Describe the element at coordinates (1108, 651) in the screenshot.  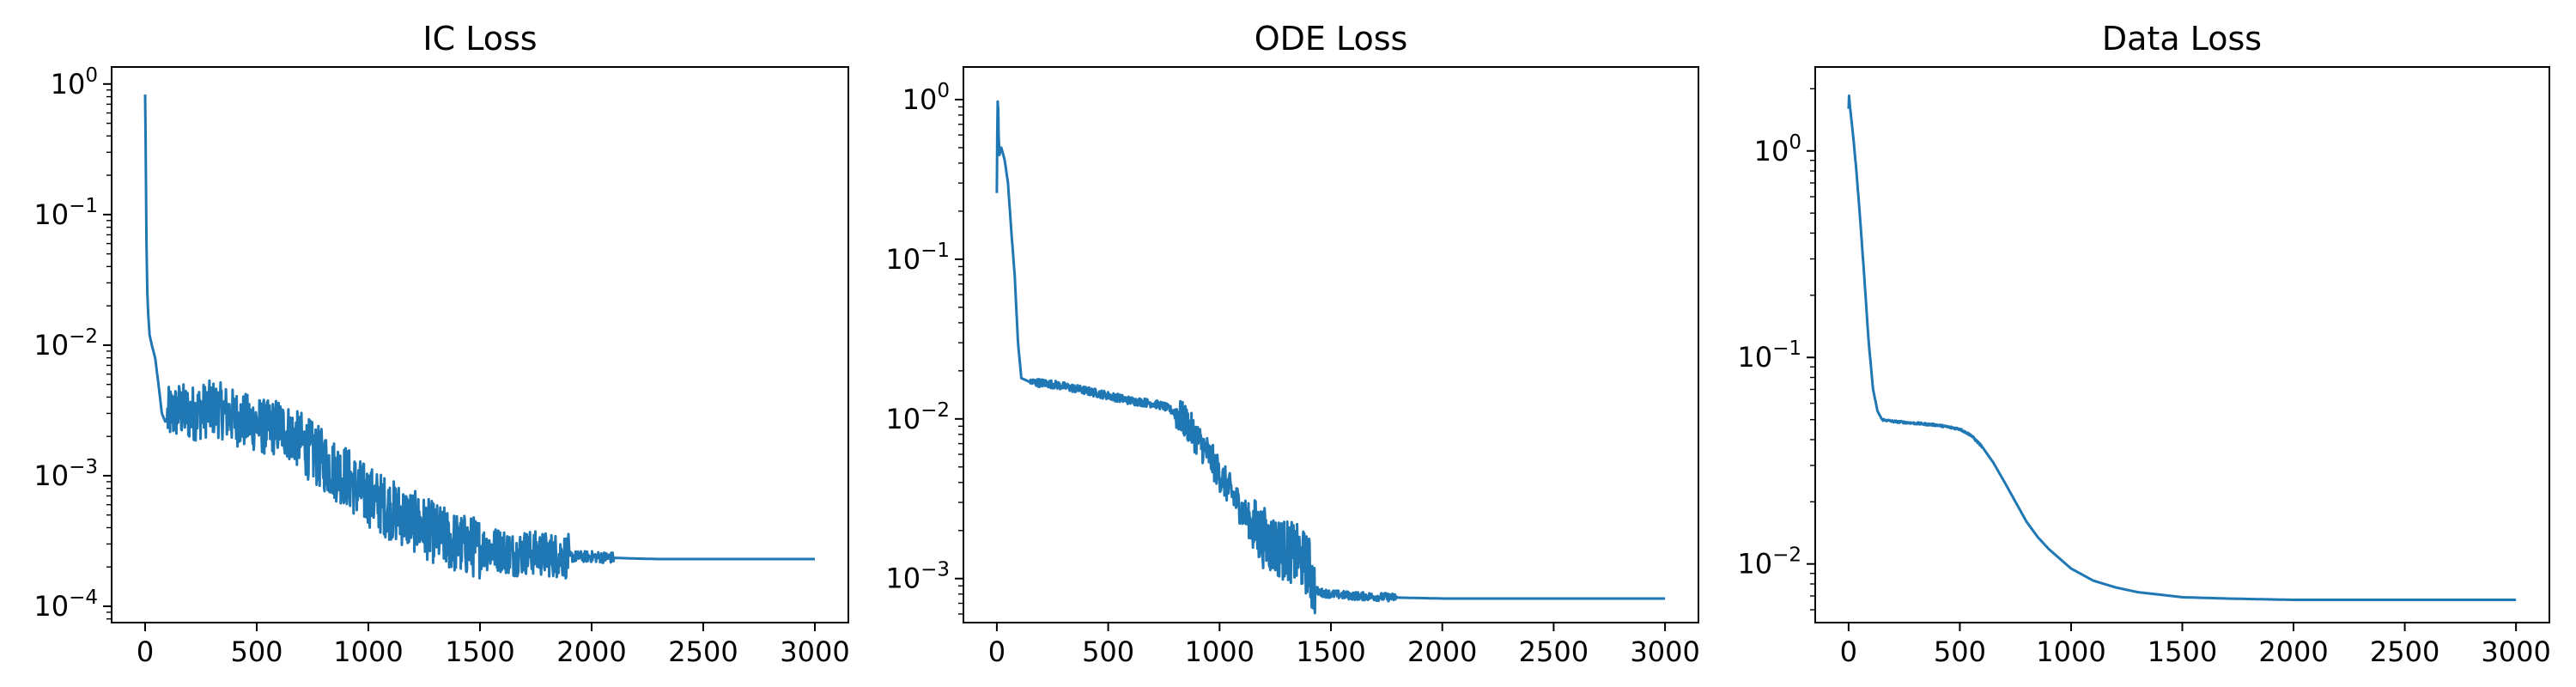
I see `ode-loss-xtick-label: 500` at that location.